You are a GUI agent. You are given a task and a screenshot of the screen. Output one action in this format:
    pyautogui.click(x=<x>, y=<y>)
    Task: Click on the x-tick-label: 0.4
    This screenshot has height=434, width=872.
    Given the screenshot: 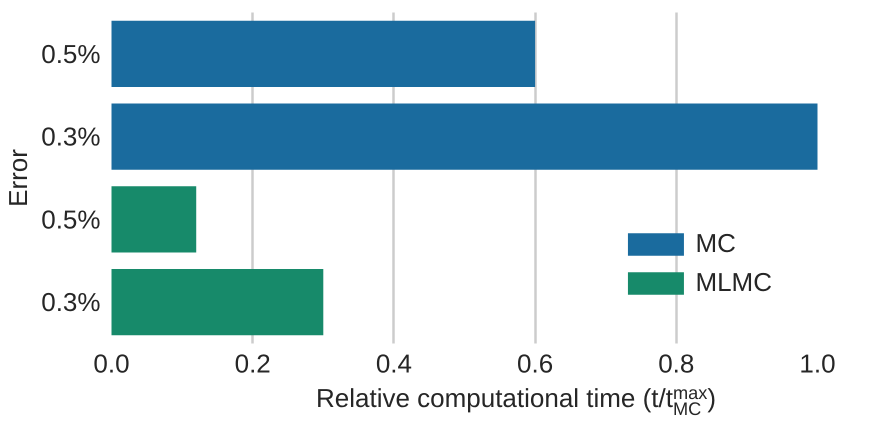 What is the action you would take?
    pyautogui.click(x=394, y=363)
    